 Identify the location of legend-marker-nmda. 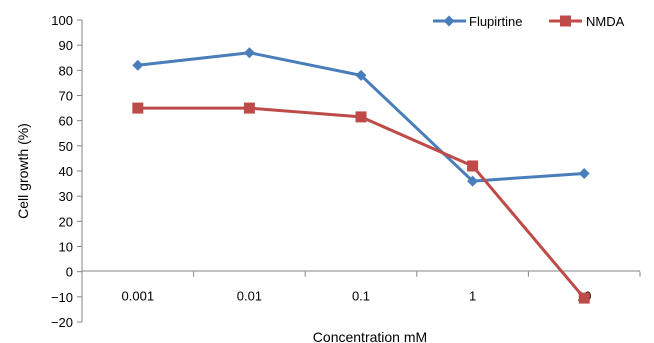
(565, 21).